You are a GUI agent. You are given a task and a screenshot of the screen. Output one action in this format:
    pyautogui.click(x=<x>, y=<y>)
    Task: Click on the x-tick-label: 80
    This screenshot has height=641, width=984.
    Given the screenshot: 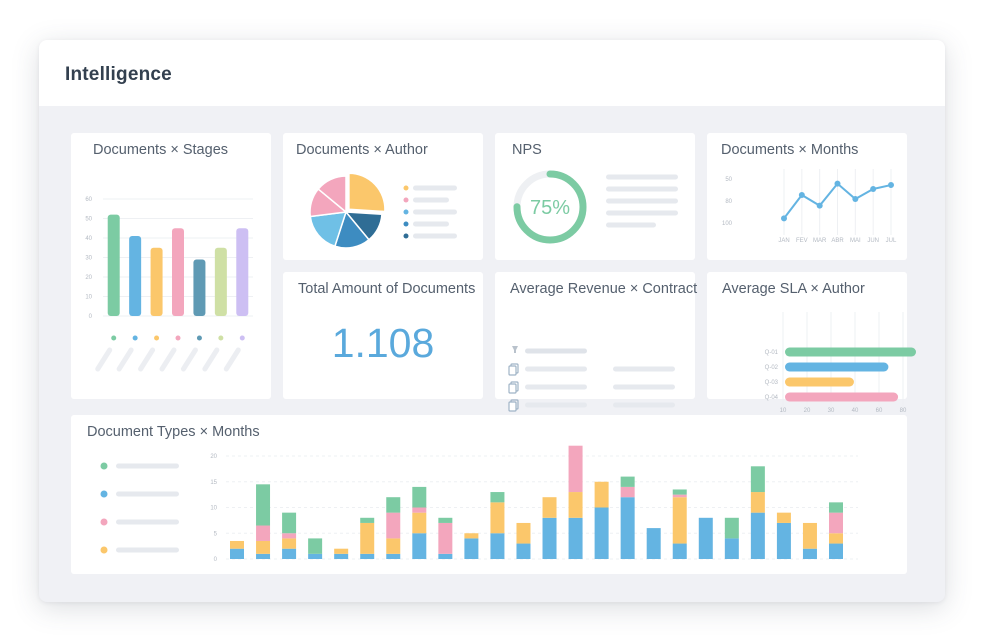 What is the action you would take?
    pyautogui.click(x=903, y=411)
    